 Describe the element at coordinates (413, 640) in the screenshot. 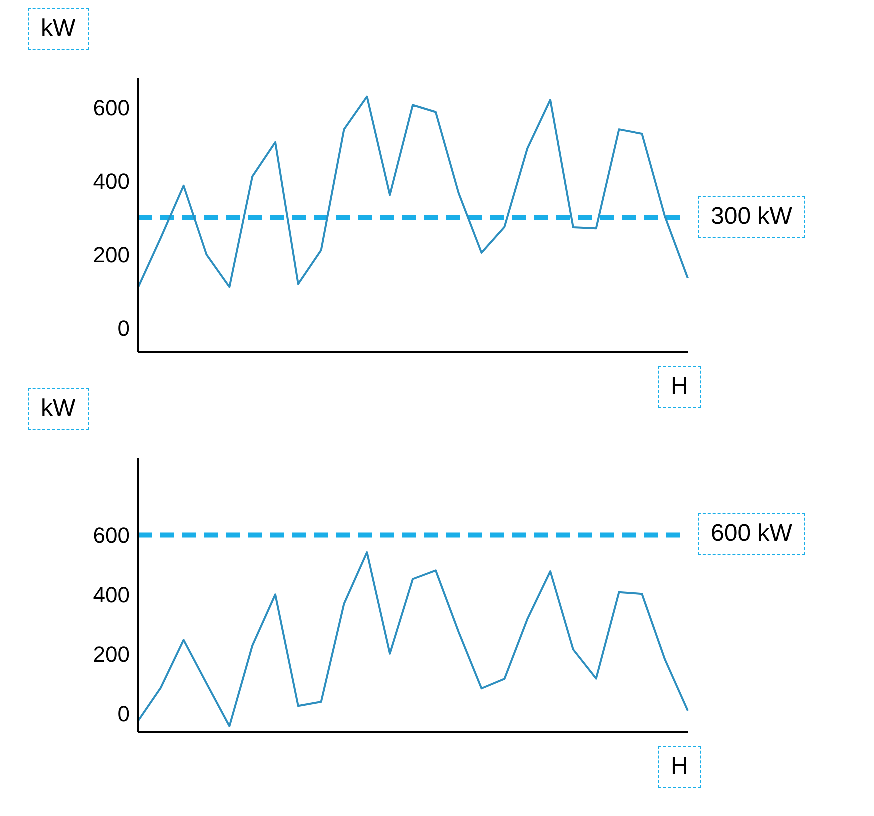

I see `line-series` at that location.